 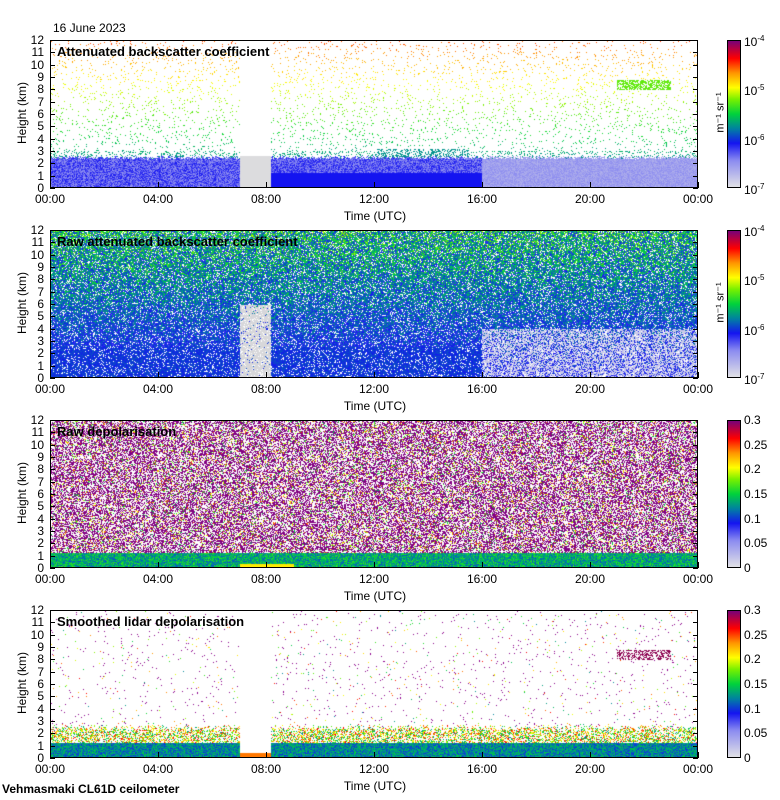 I want to click on x-tick-label: 08:00, so click(x=266, y=199).